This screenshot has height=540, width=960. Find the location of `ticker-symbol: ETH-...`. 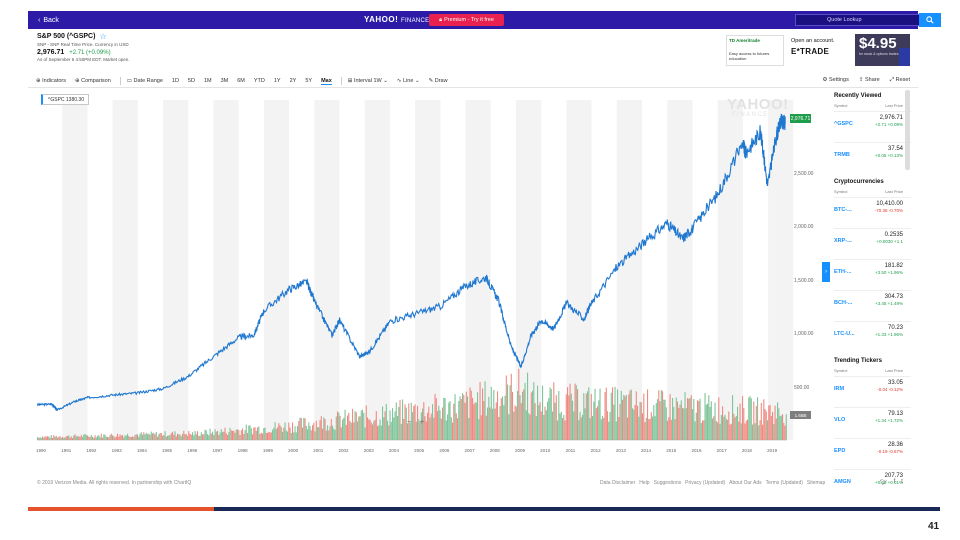

ticker-symbol: ETH-... is located at coordinates (843, 272).